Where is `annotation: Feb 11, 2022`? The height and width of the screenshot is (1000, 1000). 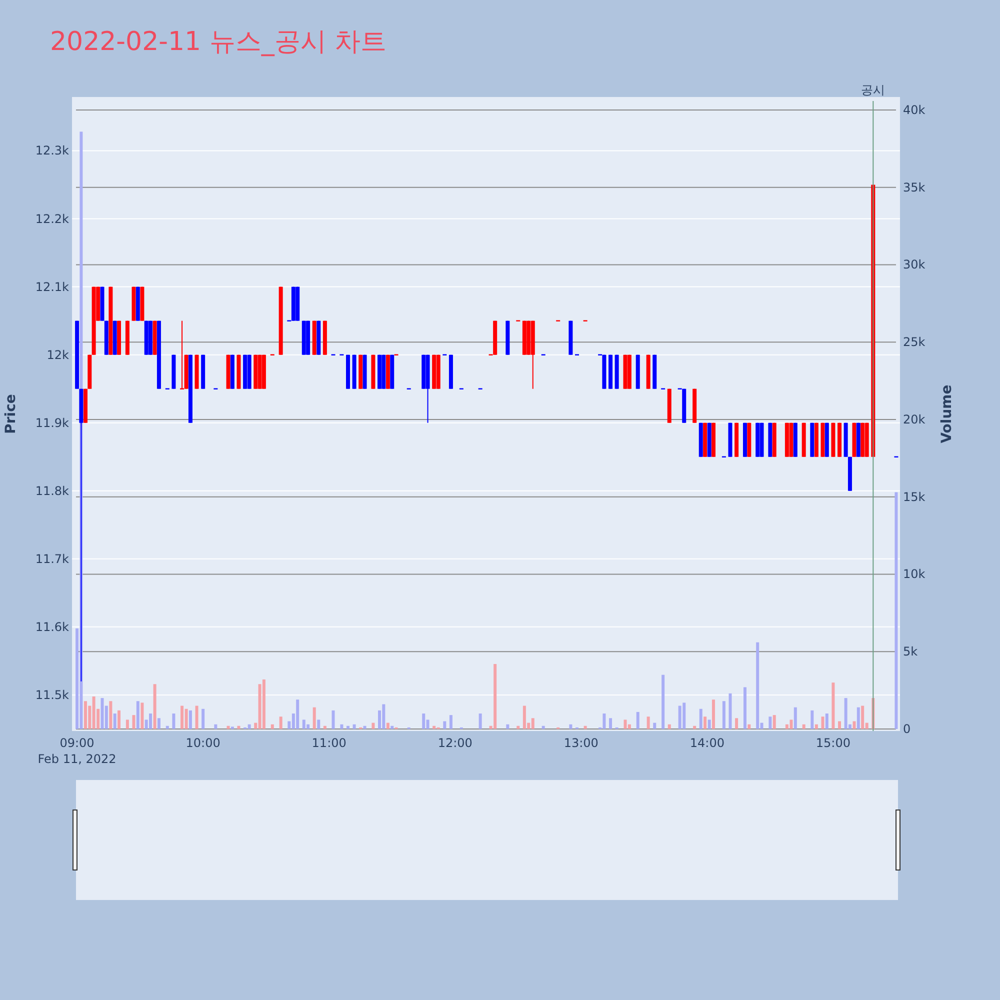 annotation: Feb 11, 2022 is located at coordinates (77, 759).